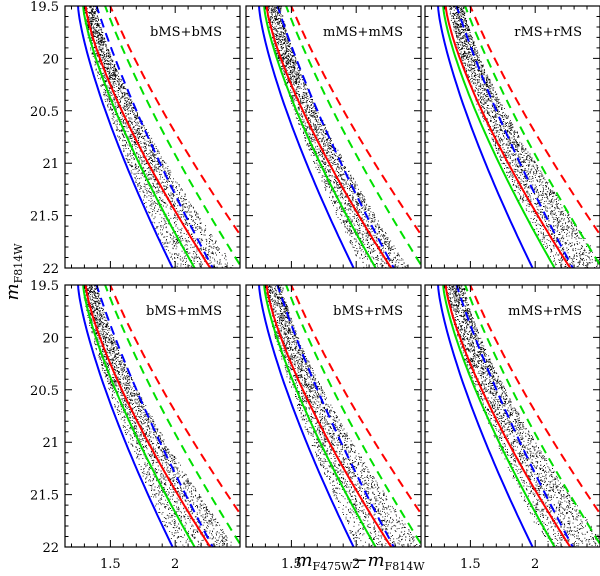  I want to click on y-axis-title-main: m, so click(12, 291).